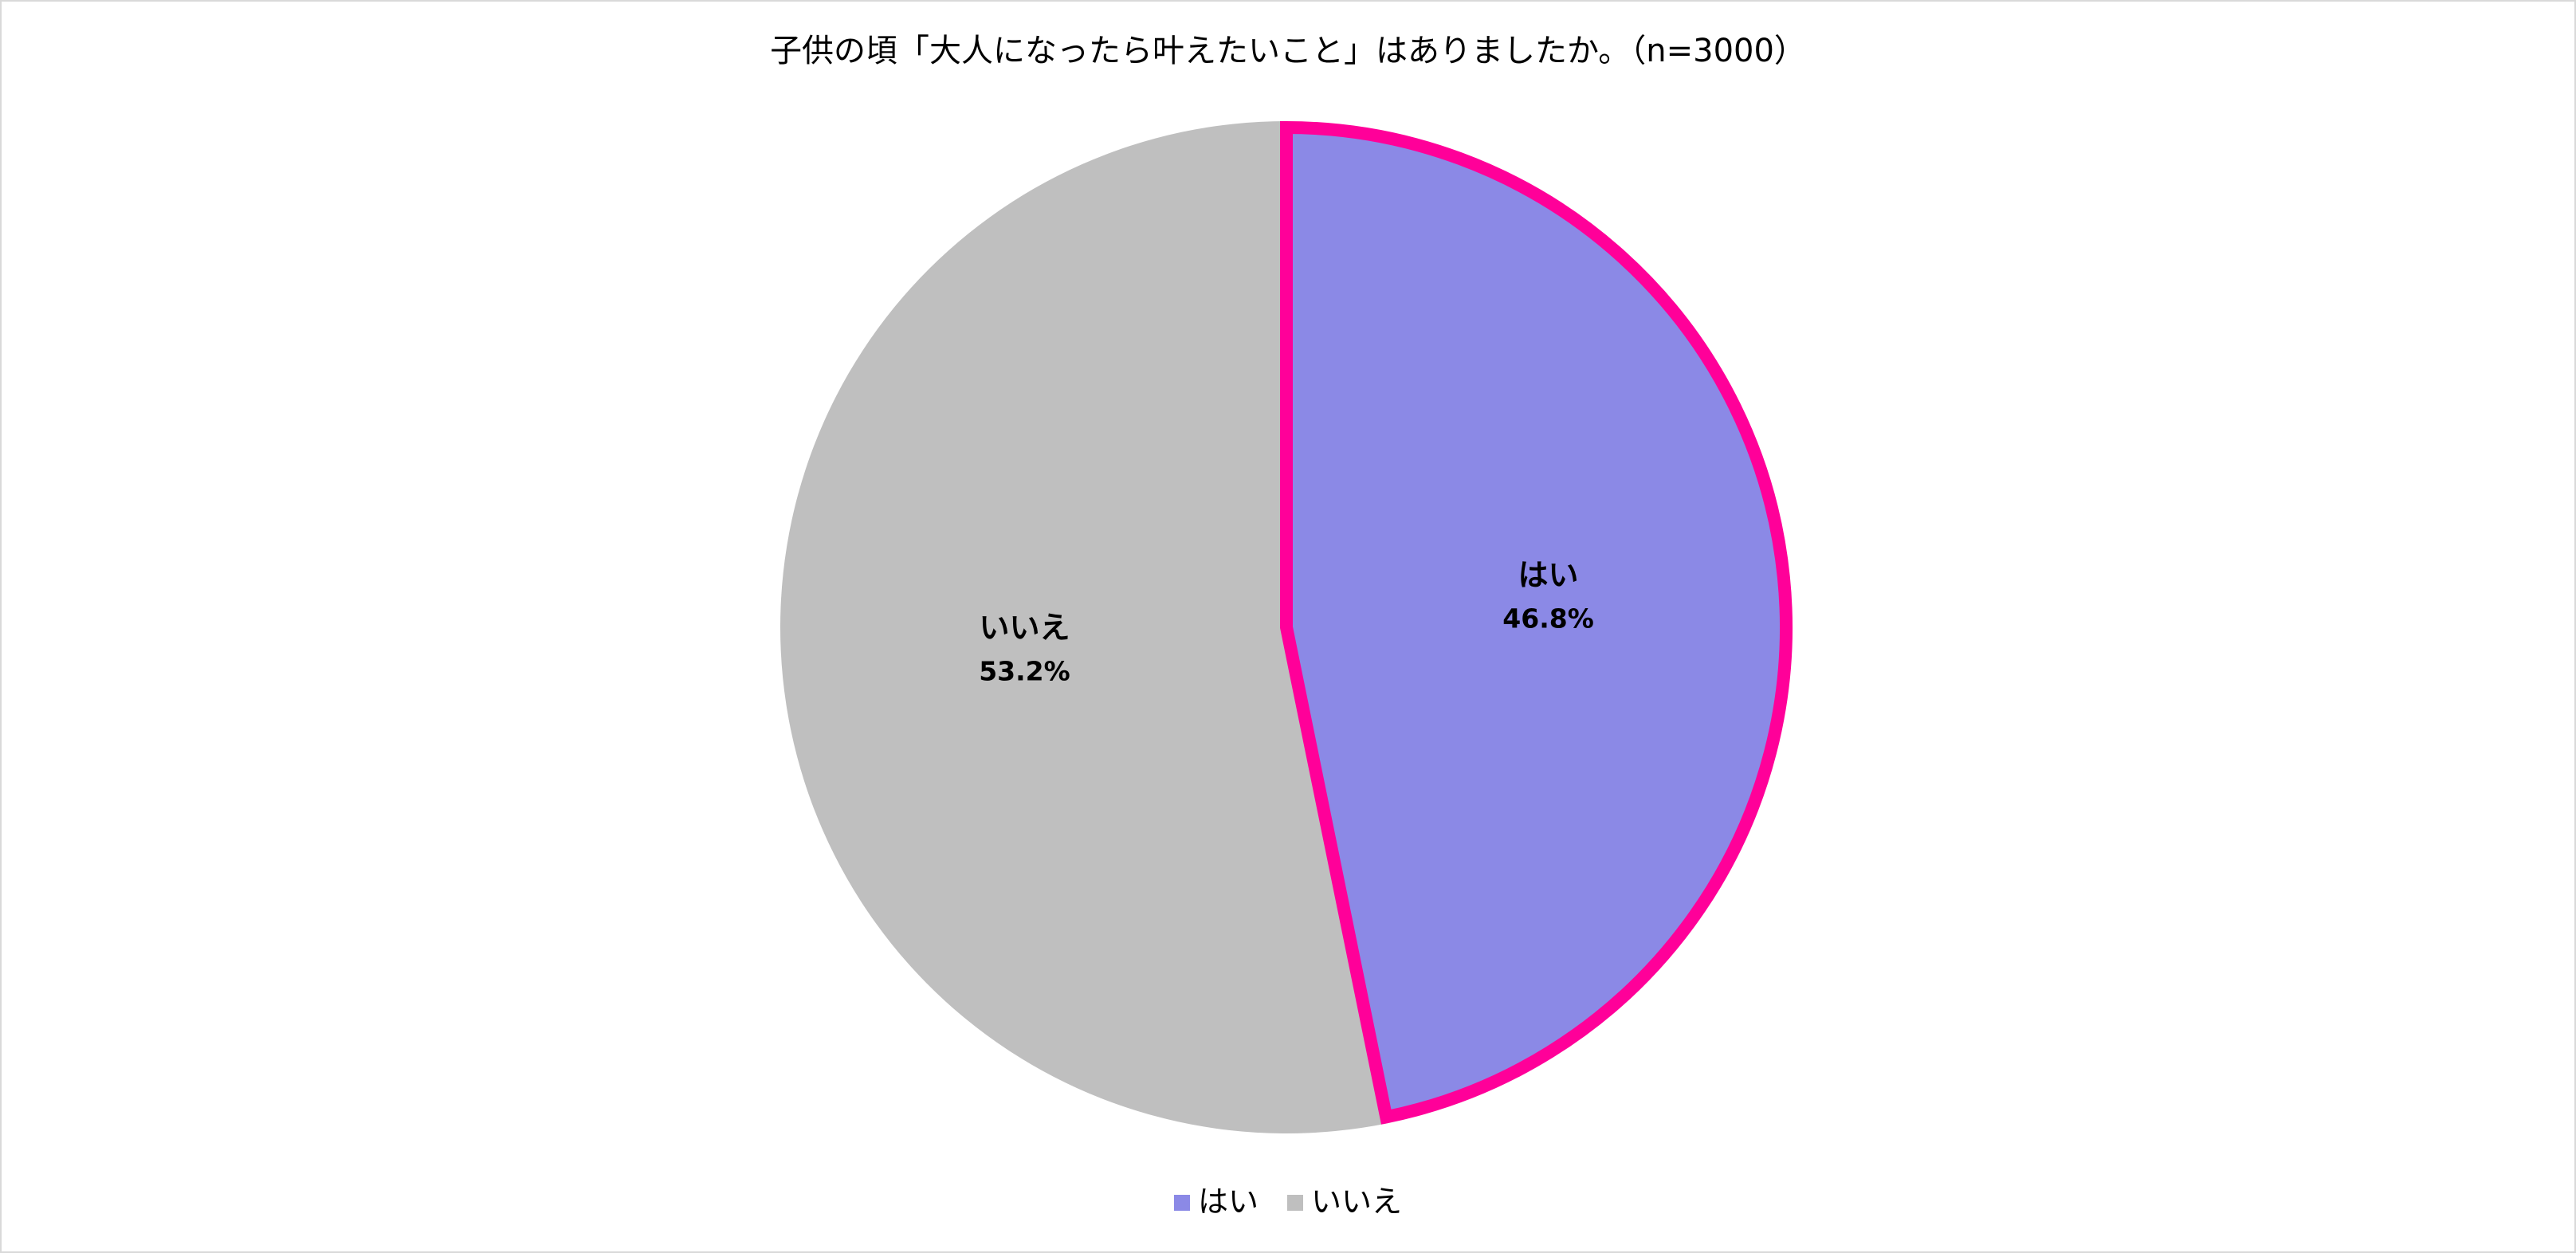  Describe the element at coordinates (1288, 51) in the screenshot. I see `chart-title: 子供の頃「大人になったら叶えたいこと」はありましたか。（n=3000）` at that location.